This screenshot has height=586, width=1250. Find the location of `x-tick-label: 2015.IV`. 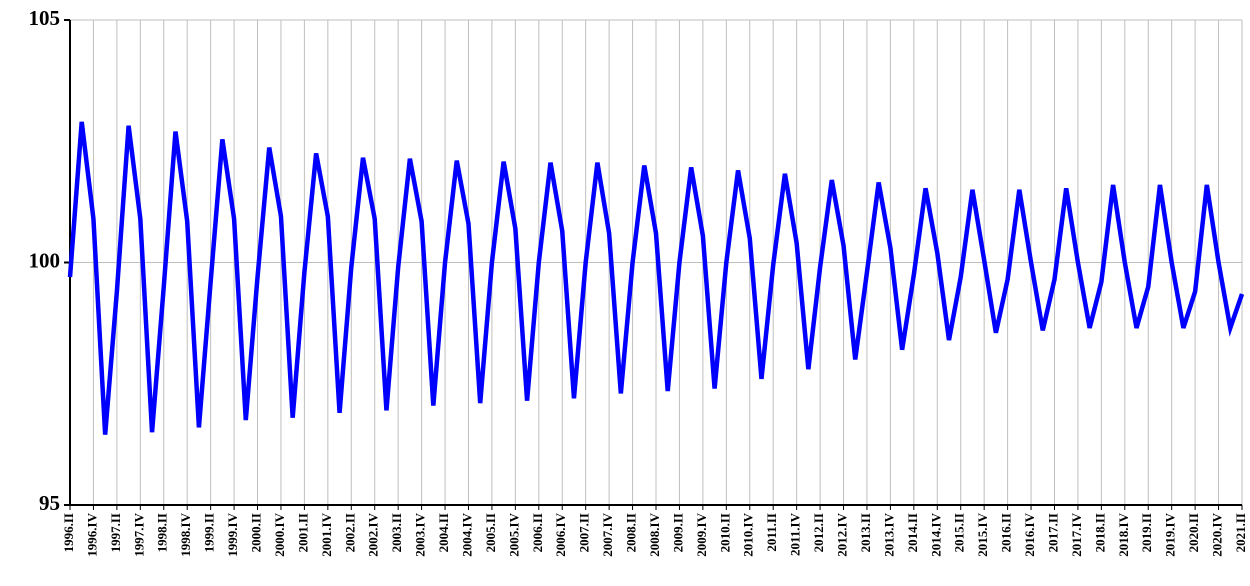

x-tick-label: 2015.IV is located at coordinates (982, 534).